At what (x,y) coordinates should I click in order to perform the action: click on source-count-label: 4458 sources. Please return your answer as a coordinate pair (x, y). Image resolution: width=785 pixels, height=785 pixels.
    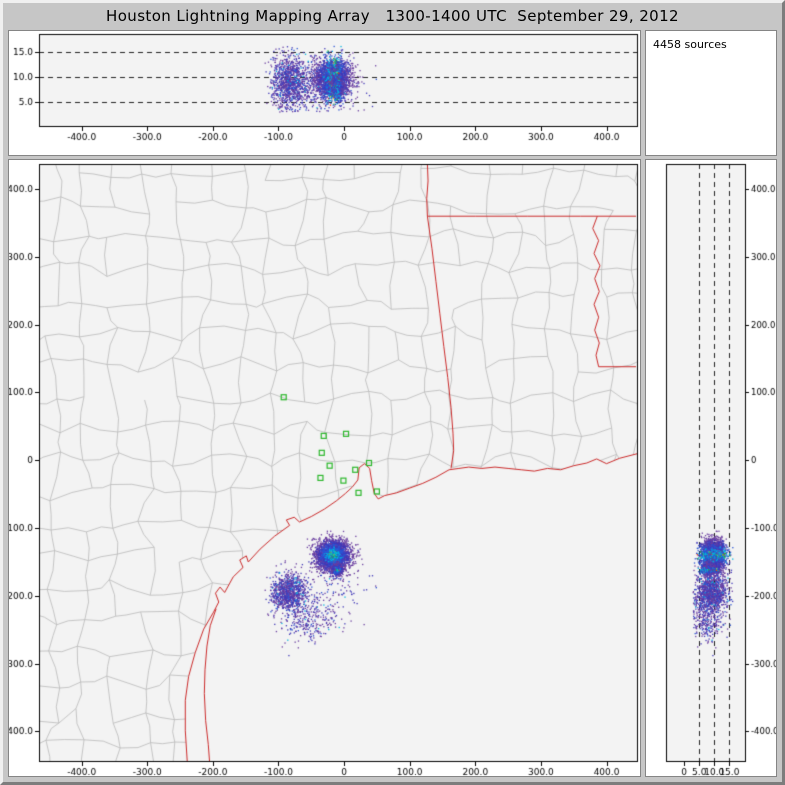
    Looking at the image, I should click on (690, 44).